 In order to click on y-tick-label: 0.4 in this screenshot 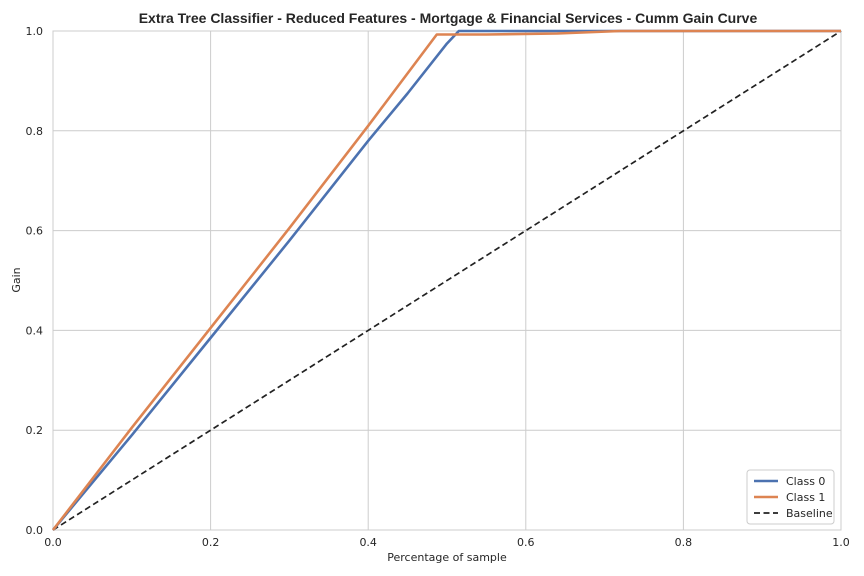, I will do `click(35, 330)`.